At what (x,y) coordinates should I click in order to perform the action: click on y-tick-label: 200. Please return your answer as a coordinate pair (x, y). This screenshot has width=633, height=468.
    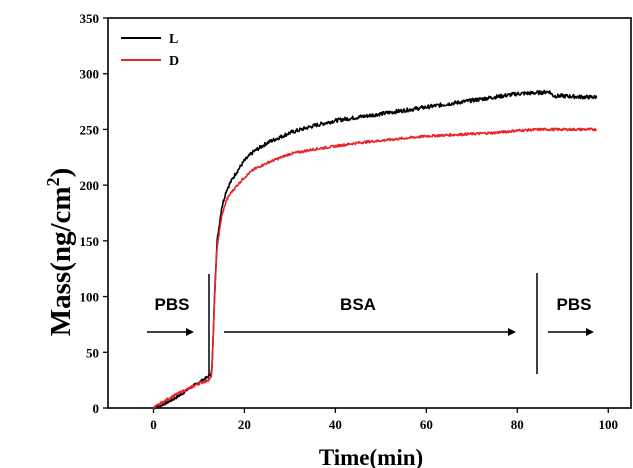
    Looking at the image, I should click on (90, 185).